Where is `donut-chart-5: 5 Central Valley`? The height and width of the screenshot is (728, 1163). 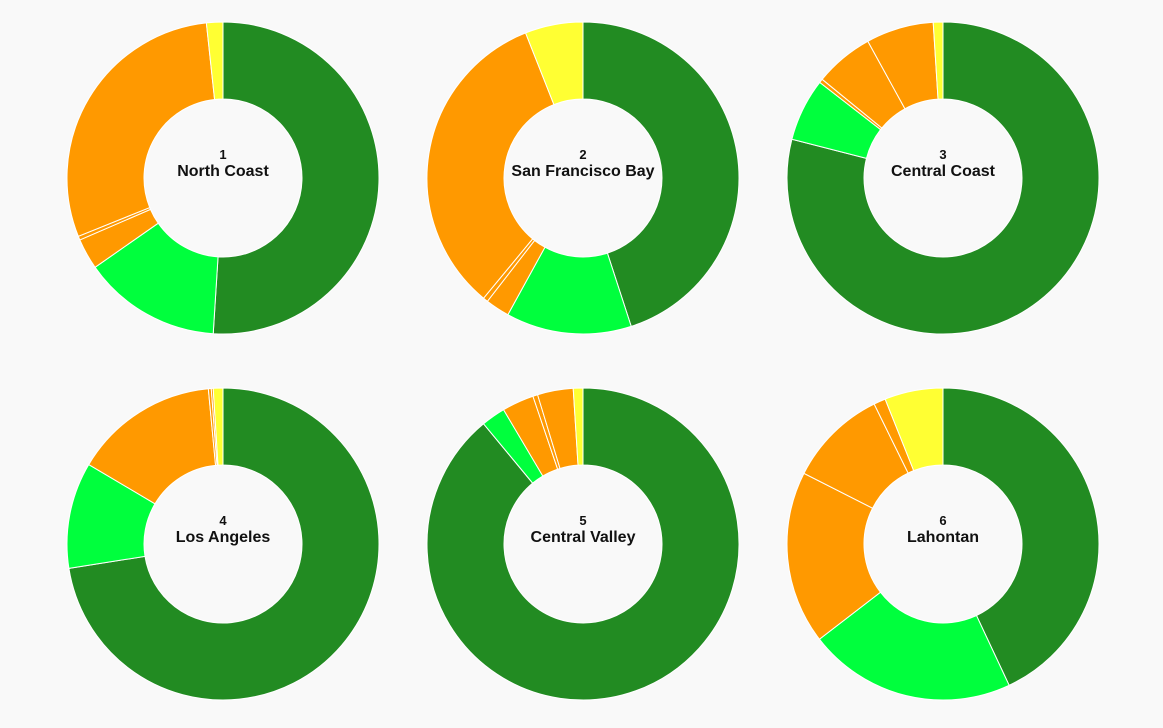
donut-chart-5: 5 Central Valley is located at coordinates (583, 544).